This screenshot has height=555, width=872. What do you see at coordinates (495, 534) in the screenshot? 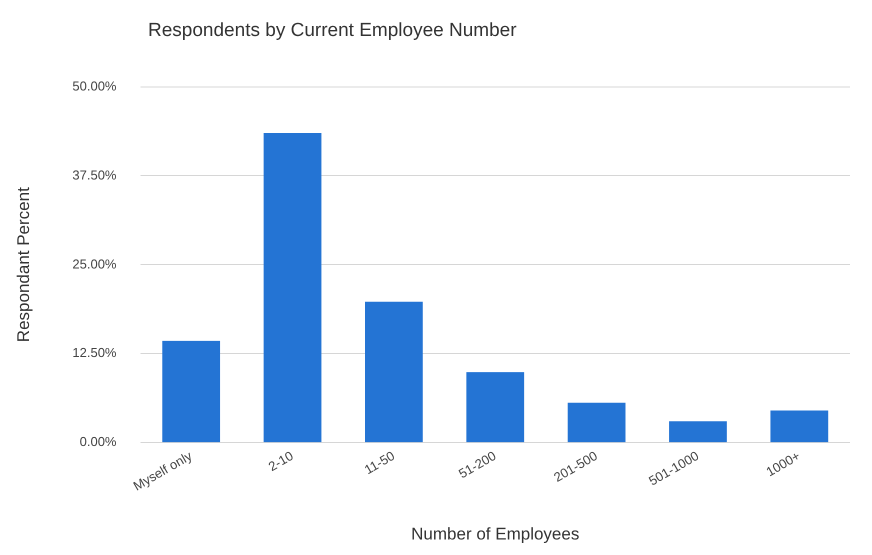
I see `x-axis-title: Number of Employees` at bounding box center [495, 534].